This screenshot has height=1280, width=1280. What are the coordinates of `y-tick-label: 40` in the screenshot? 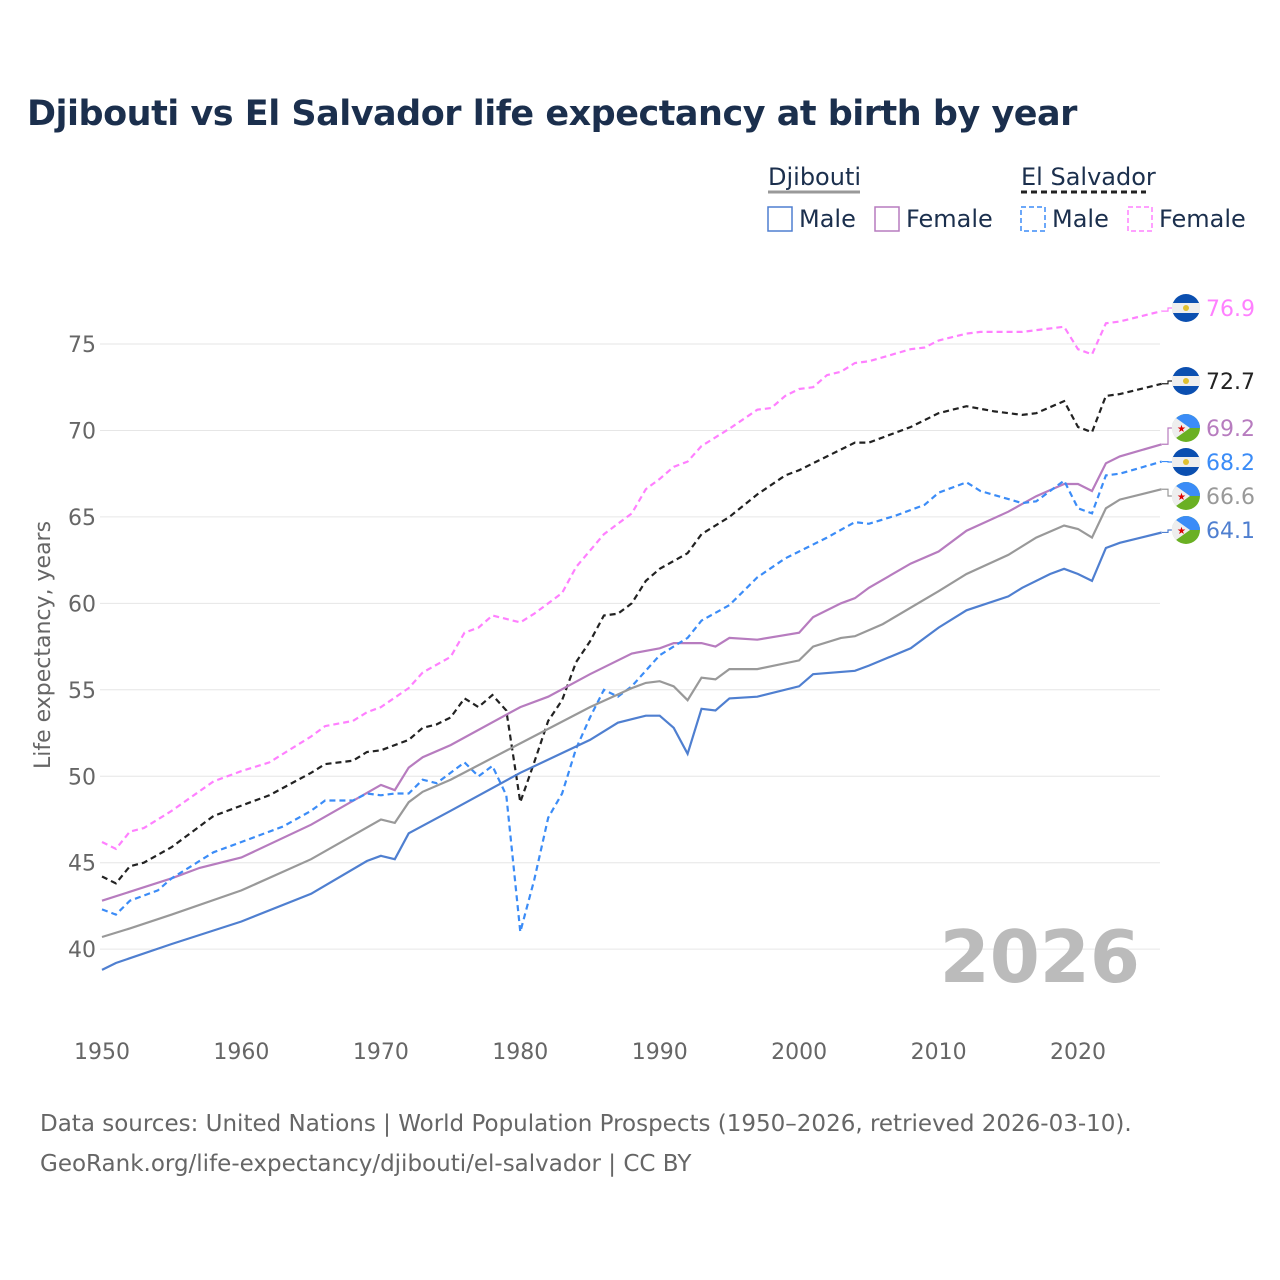 It's located at (82, 950).